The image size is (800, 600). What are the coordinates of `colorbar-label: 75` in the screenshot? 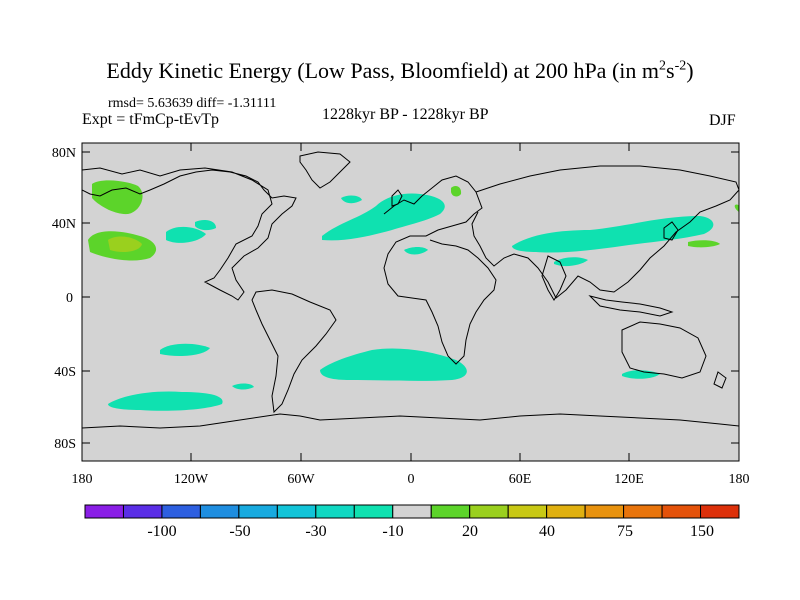 It's located at (625, 531).